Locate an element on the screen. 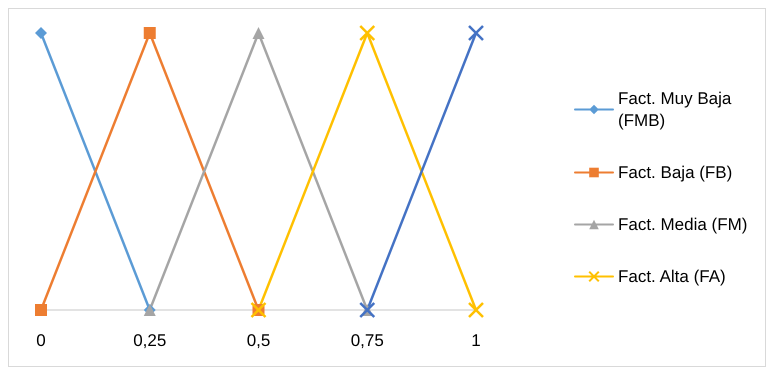 The image size is (776, 377). legend-label: Fact. Baja (FB) is located at coordinates (675, 172).